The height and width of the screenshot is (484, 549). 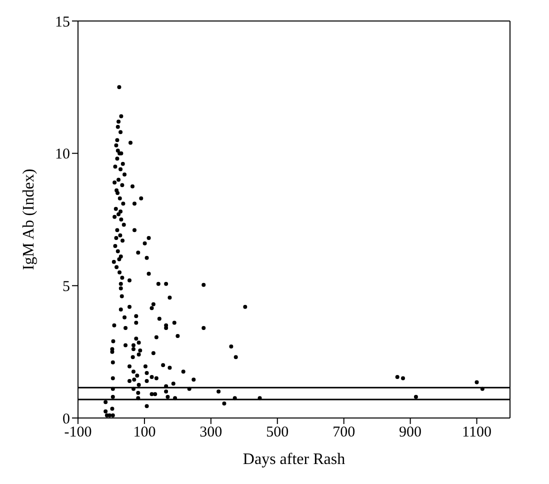 I want to click on x-tick-label: 700, so click(x=344, y=432).